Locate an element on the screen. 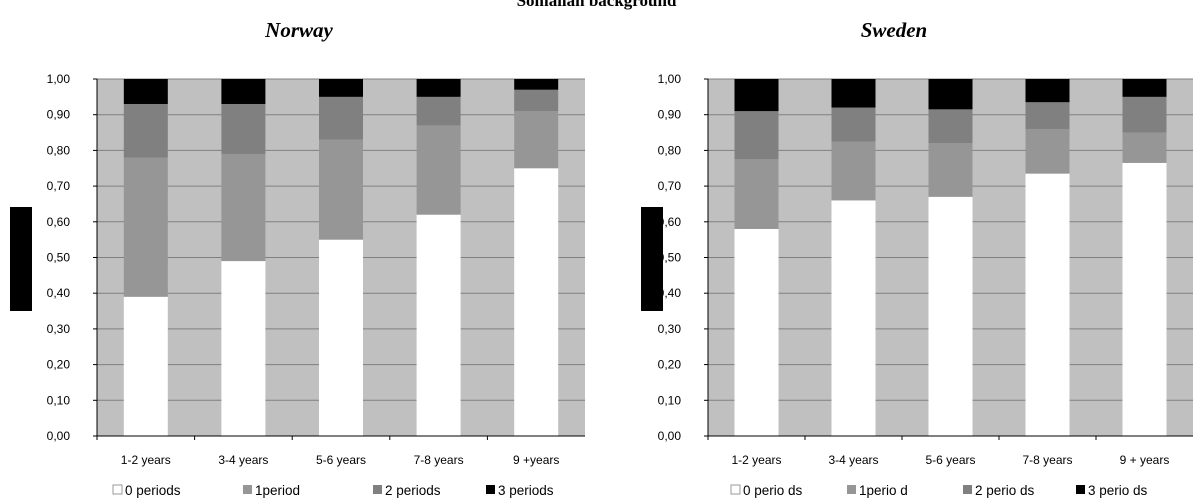 This screenshot has height=502, width=1193. legend-label: 0 perio ds is located at coordinates (773, 490).